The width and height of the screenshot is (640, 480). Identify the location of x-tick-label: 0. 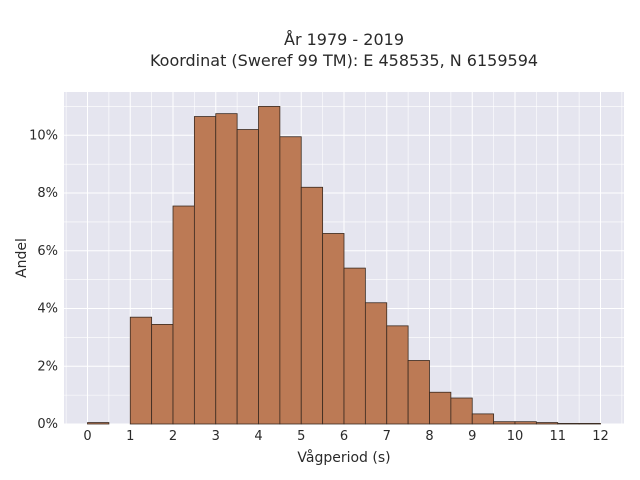
(87, 436).